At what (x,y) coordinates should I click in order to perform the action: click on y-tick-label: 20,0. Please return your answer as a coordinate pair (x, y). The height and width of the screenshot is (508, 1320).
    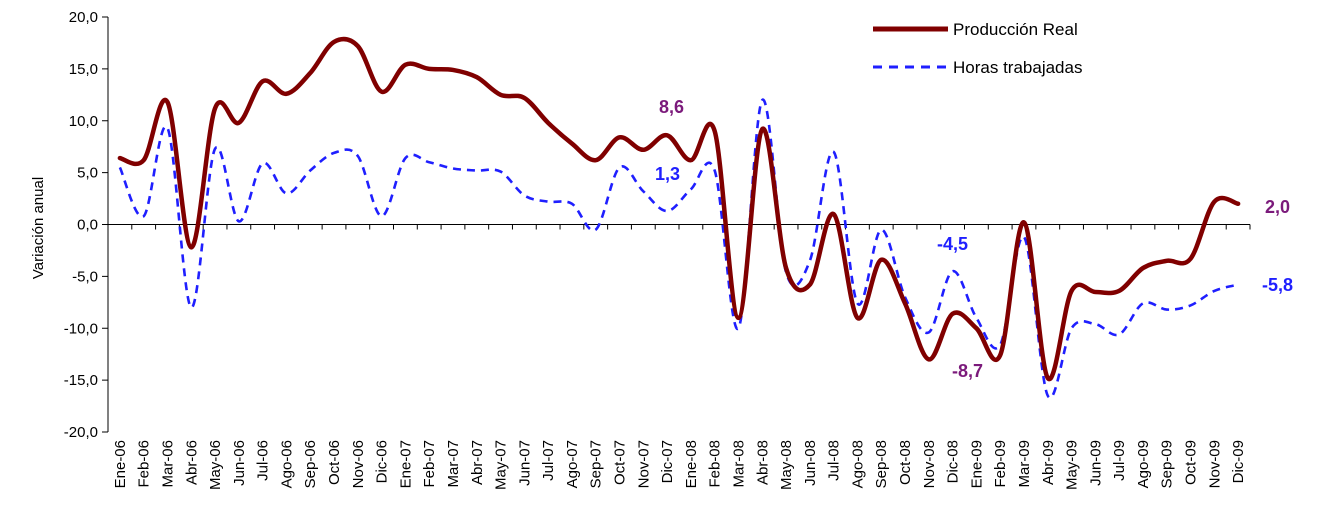
    Looking at the image, I should click on (83, 17).